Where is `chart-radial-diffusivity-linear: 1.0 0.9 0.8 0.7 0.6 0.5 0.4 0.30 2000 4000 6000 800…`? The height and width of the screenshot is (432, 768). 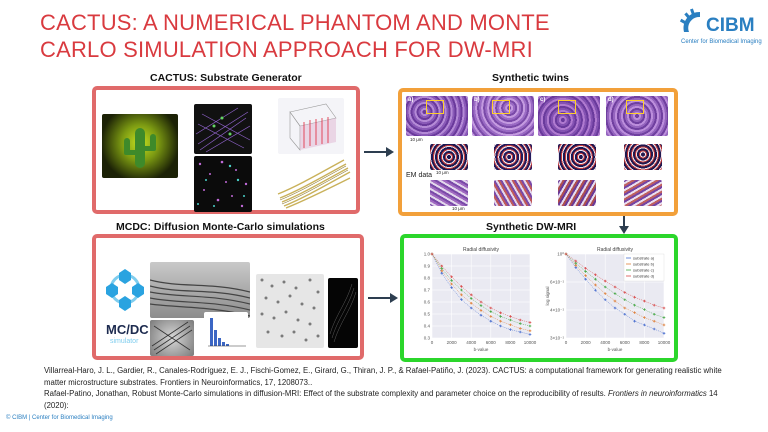
chart-radial-diffusivity-linear: 1.0 0.9 0.8 0.7 0.6 0.5 0.4 0.30 2000 4000 6000 800… is located at coordinates (480, 299).